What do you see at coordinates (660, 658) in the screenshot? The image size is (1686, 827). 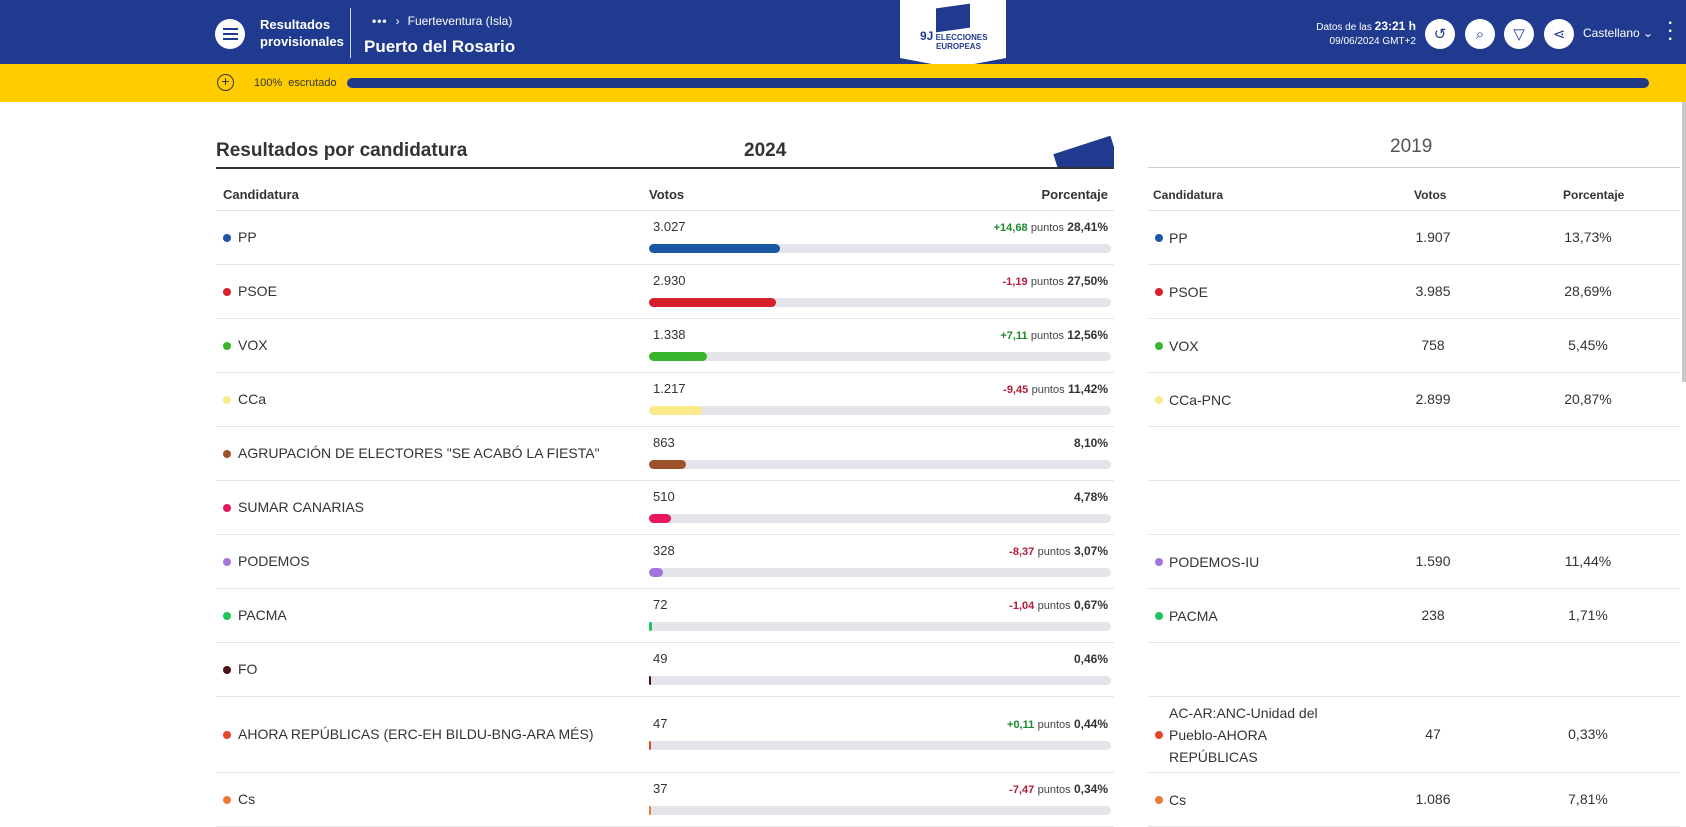 I see `party-votes: 49` at bounding box center [660, 658].